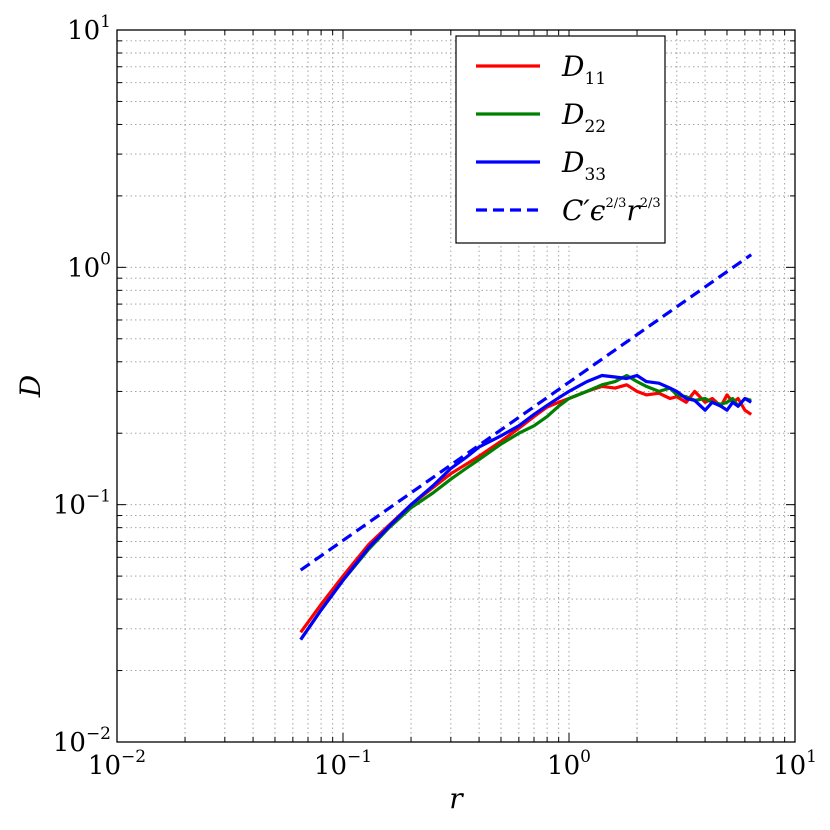 This screenshot has width=830, height=830. I want to click on legend-label-1: D22, so click(583, 117).